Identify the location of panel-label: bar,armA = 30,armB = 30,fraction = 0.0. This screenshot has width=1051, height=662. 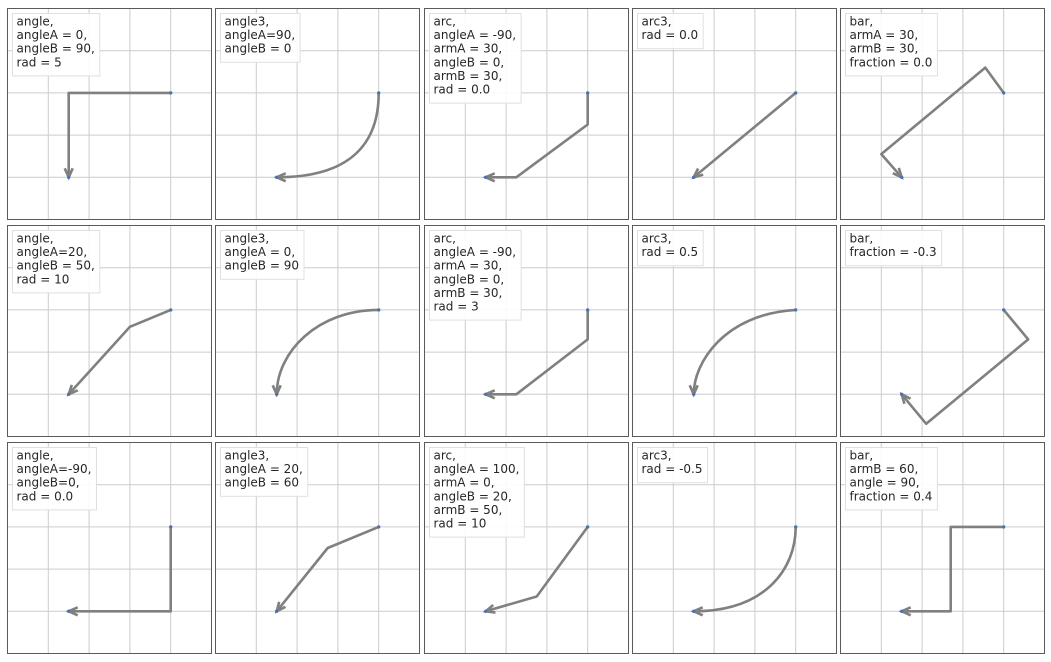
(891, 45).